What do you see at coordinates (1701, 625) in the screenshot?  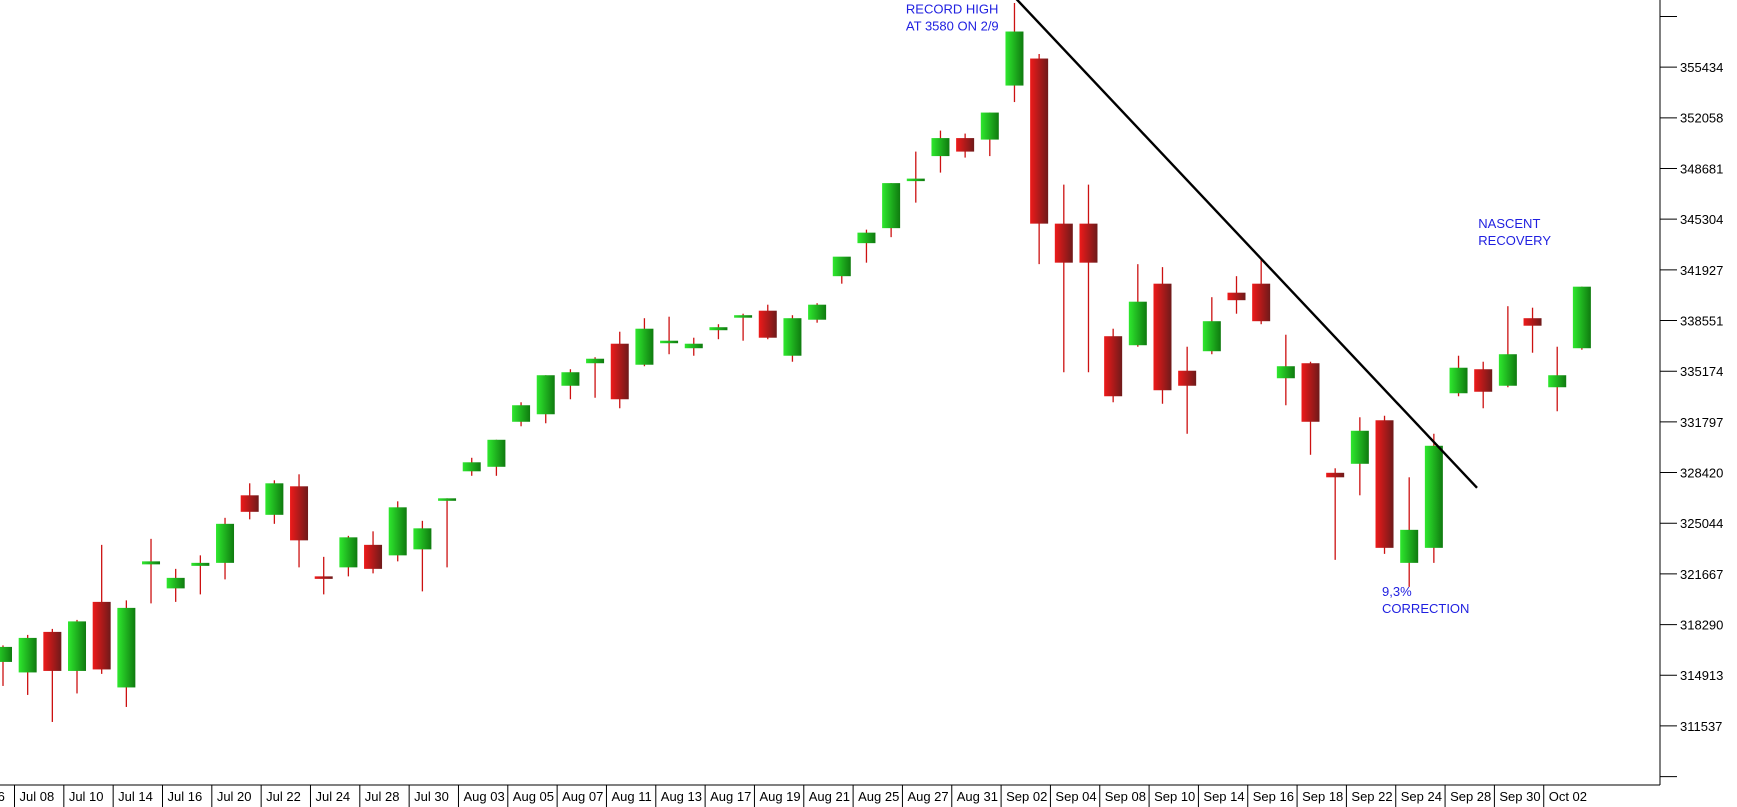 I see `y-tick-label: 318290` at bounding box center [1701, 625].